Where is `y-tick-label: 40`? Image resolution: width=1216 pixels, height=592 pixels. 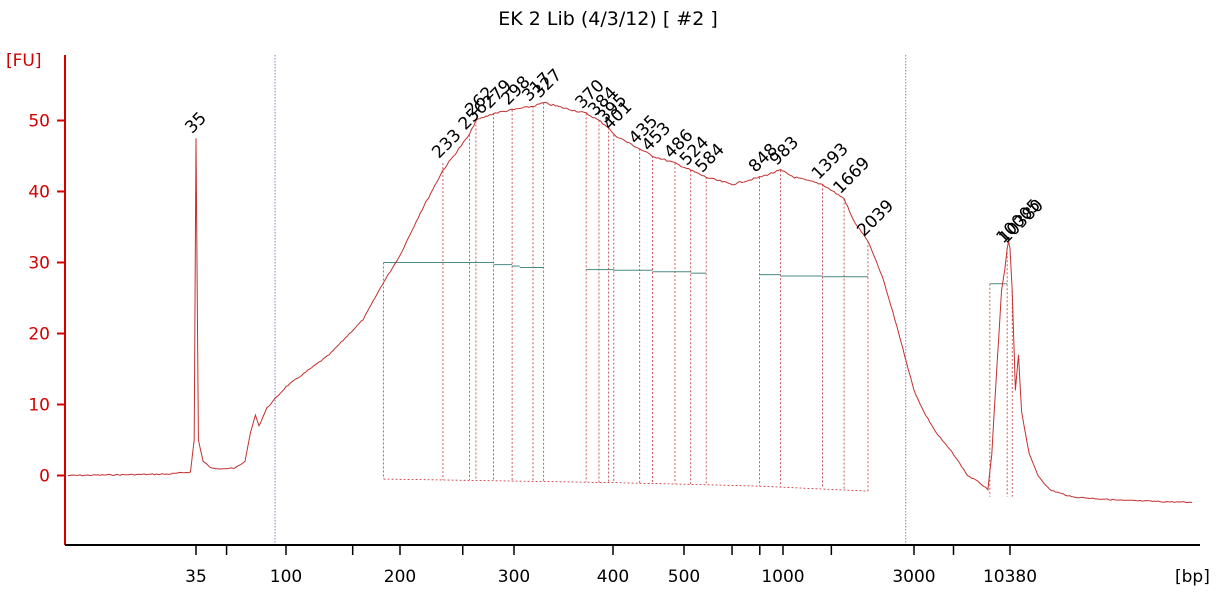
y-tick-label: 40 is located at coordinates (39, 193).